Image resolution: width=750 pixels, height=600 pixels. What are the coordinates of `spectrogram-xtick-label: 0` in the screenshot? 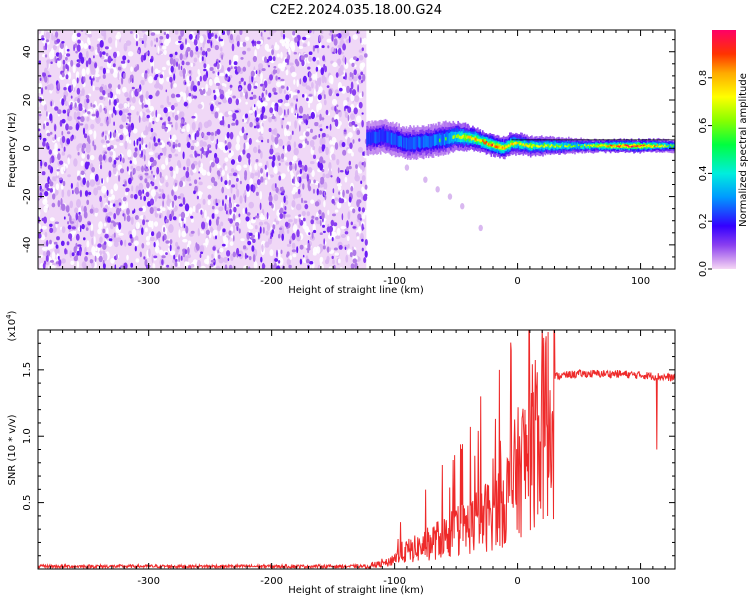 It's located at (517, 281).